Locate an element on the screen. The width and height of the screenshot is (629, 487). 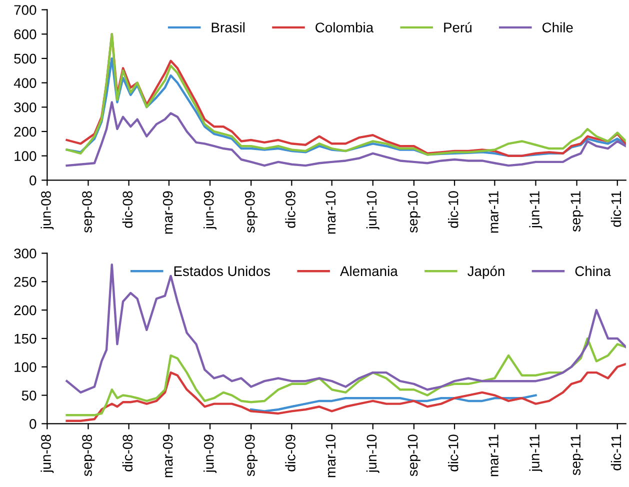
y-tick-label: 600 is located at coordinates (25, 34).